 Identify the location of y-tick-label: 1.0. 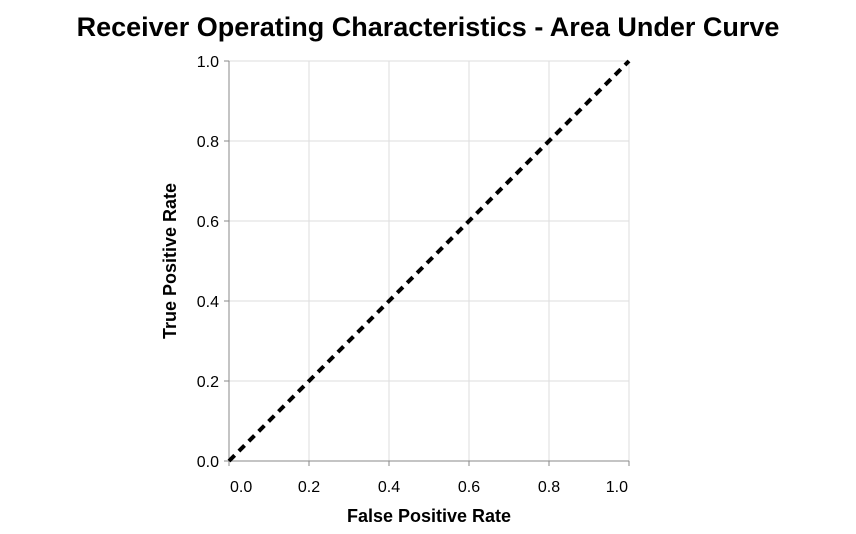
(208, 62).